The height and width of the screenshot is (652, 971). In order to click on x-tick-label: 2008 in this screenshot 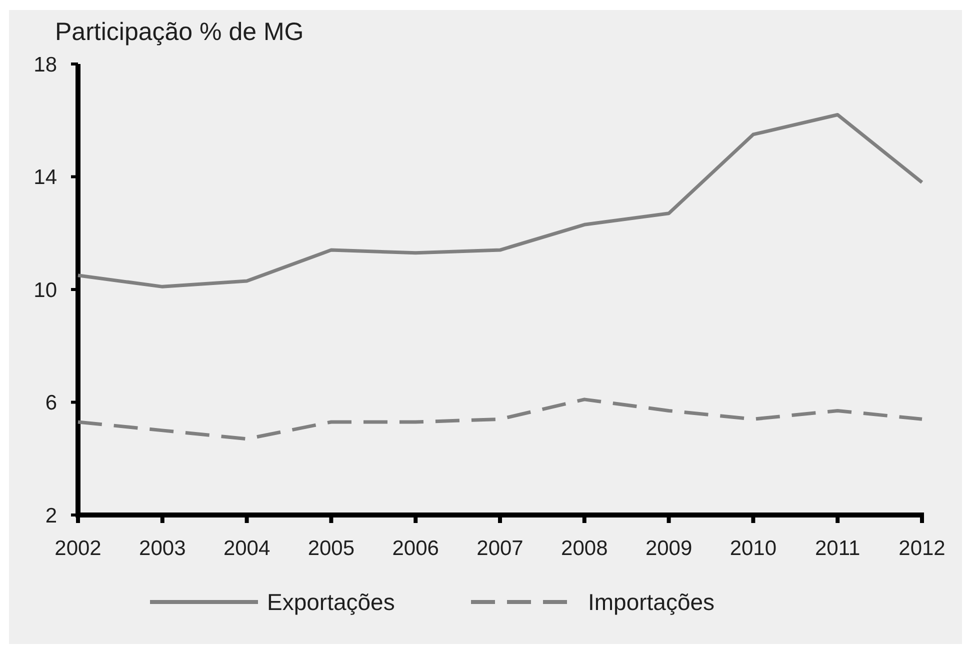, I will do `click(584, 548)`.